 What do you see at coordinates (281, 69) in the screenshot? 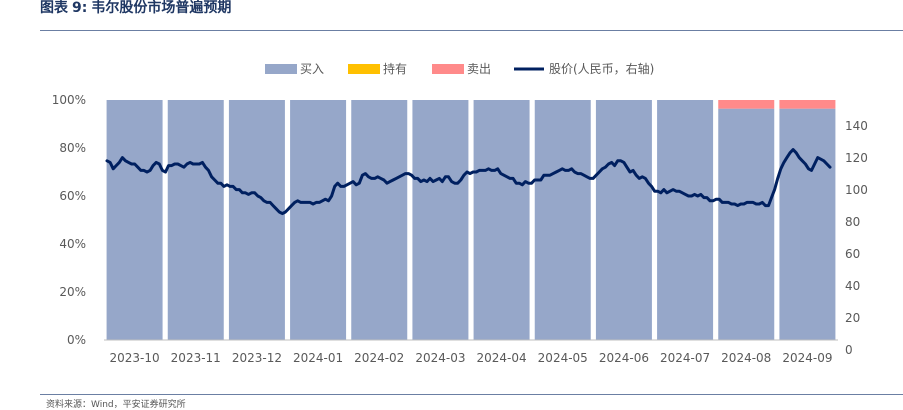
I see `legend-buy-swatch` at bounding box center [281, 69].